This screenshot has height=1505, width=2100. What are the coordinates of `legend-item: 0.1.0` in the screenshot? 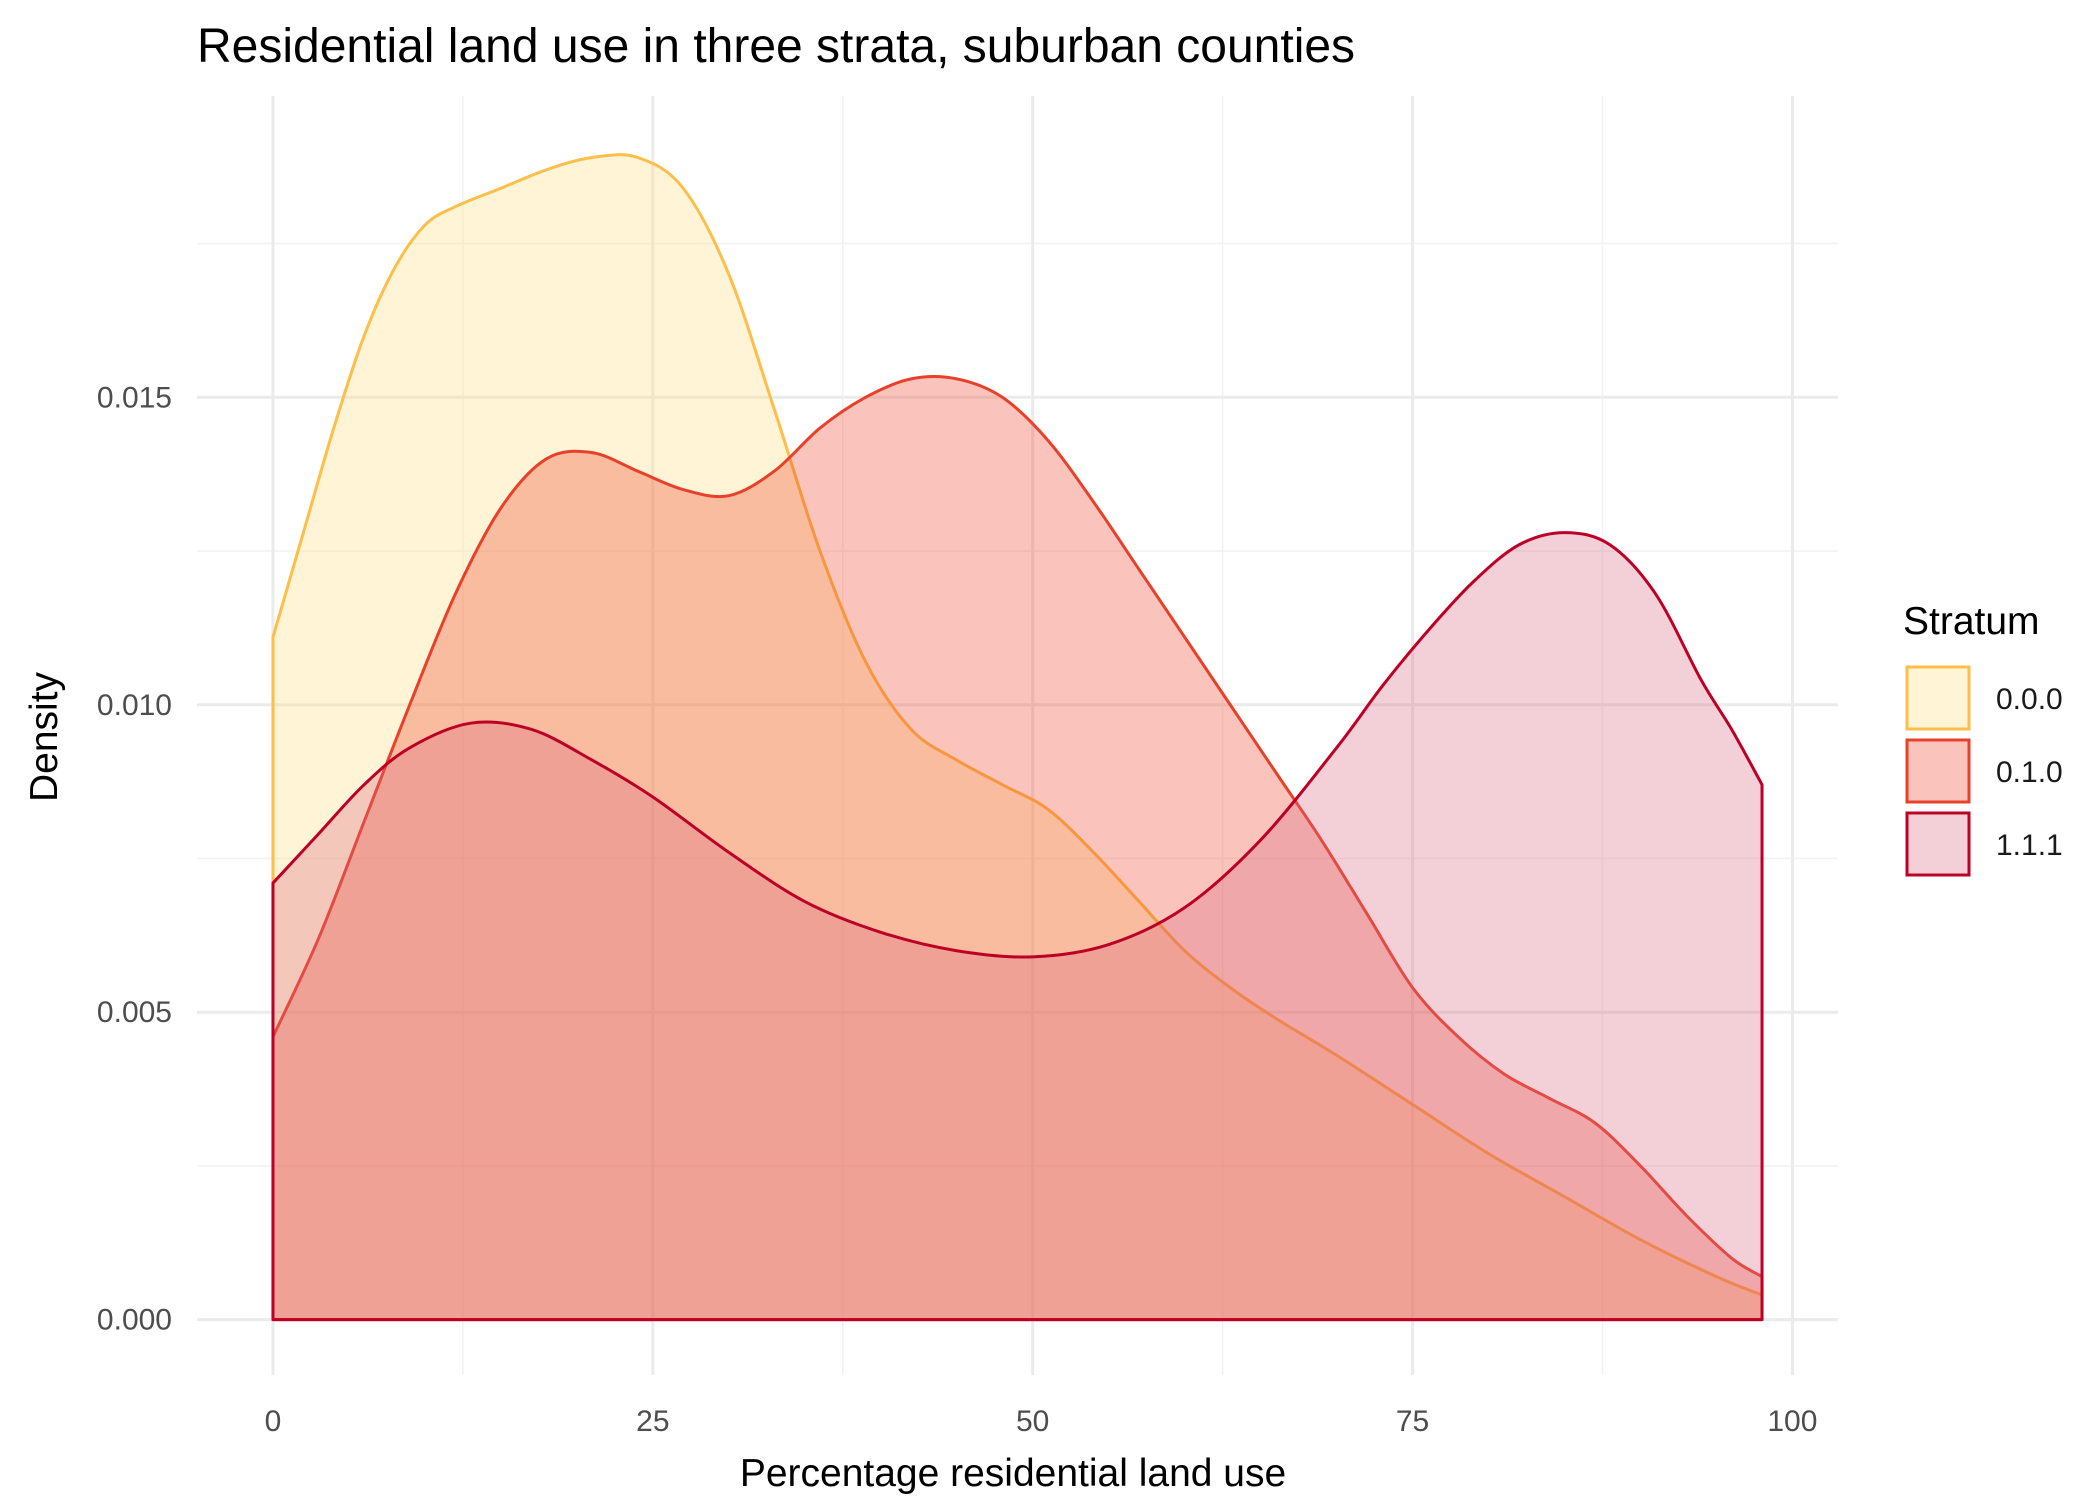 It's located at (1984, 771).